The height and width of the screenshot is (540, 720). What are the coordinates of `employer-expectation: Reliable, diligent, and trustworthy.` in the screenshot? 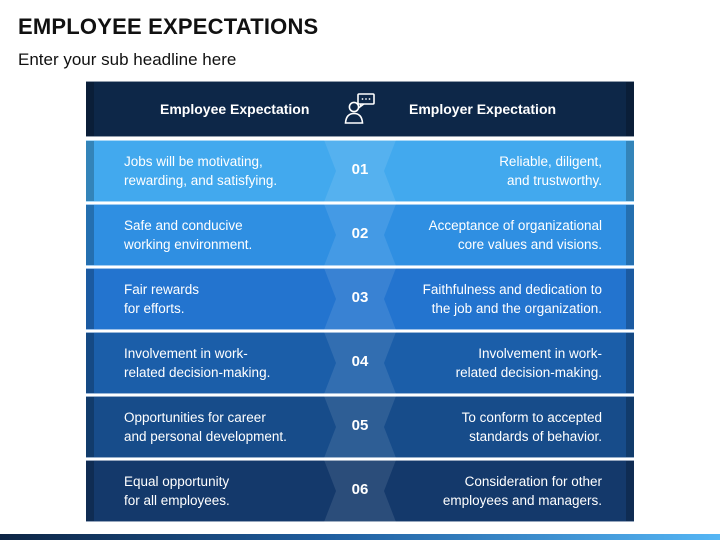 It's located at (550, 171).